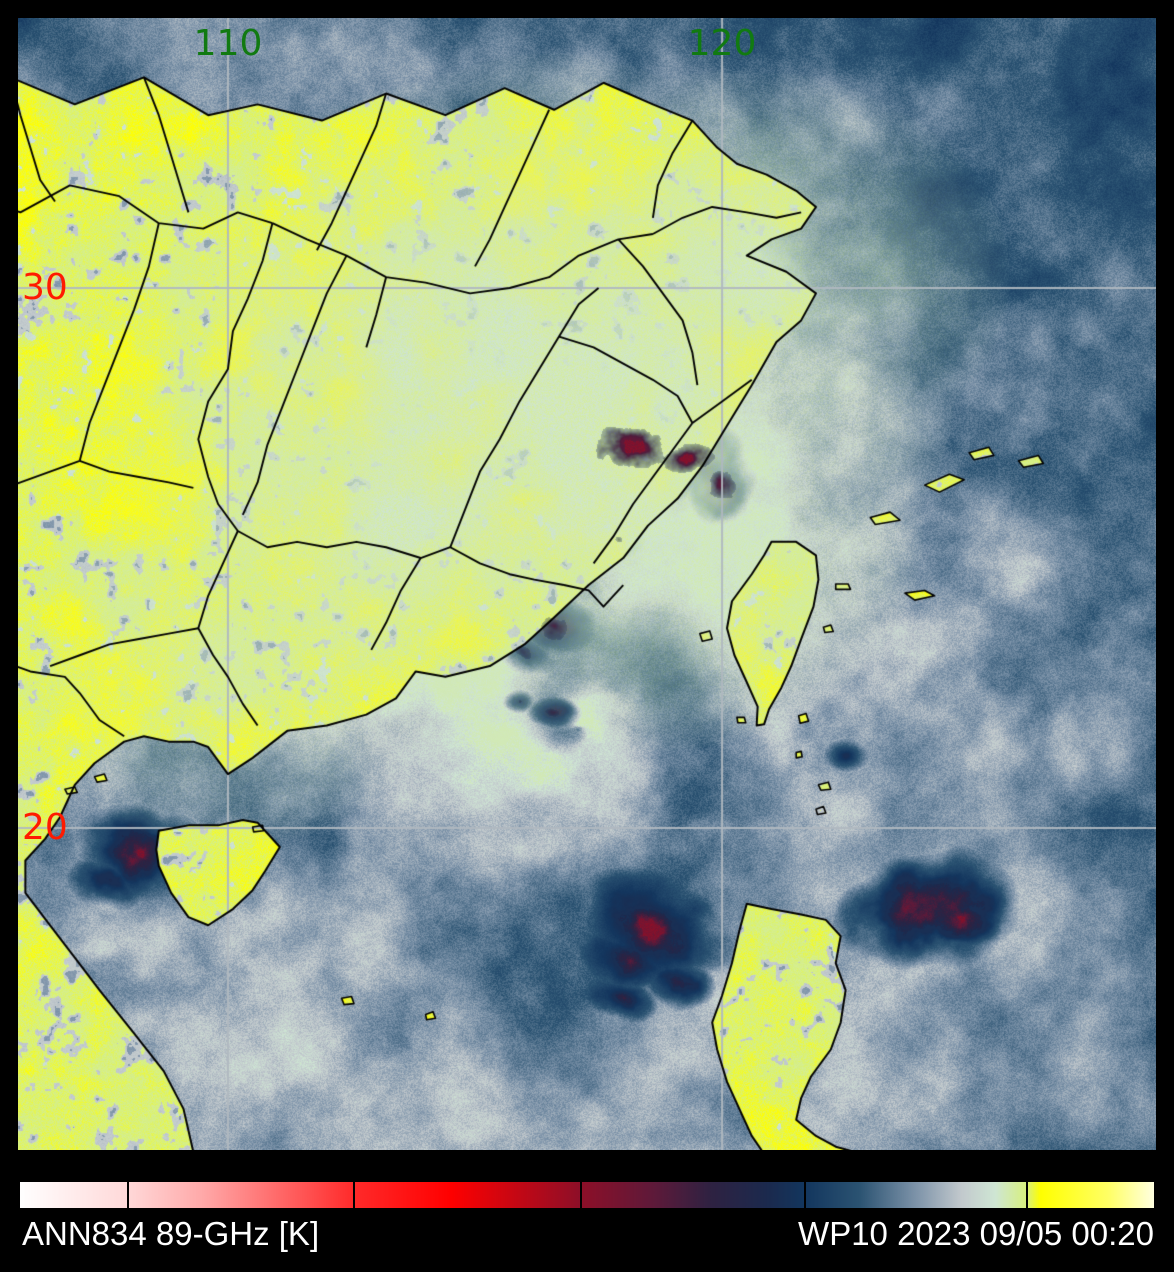 Image resolution: width=1174 pixels, height=1272 pixels. Describe the element at coordinates (125, 1164) in the screenshot. I see `colorbar-tick-100: 100` at that location.